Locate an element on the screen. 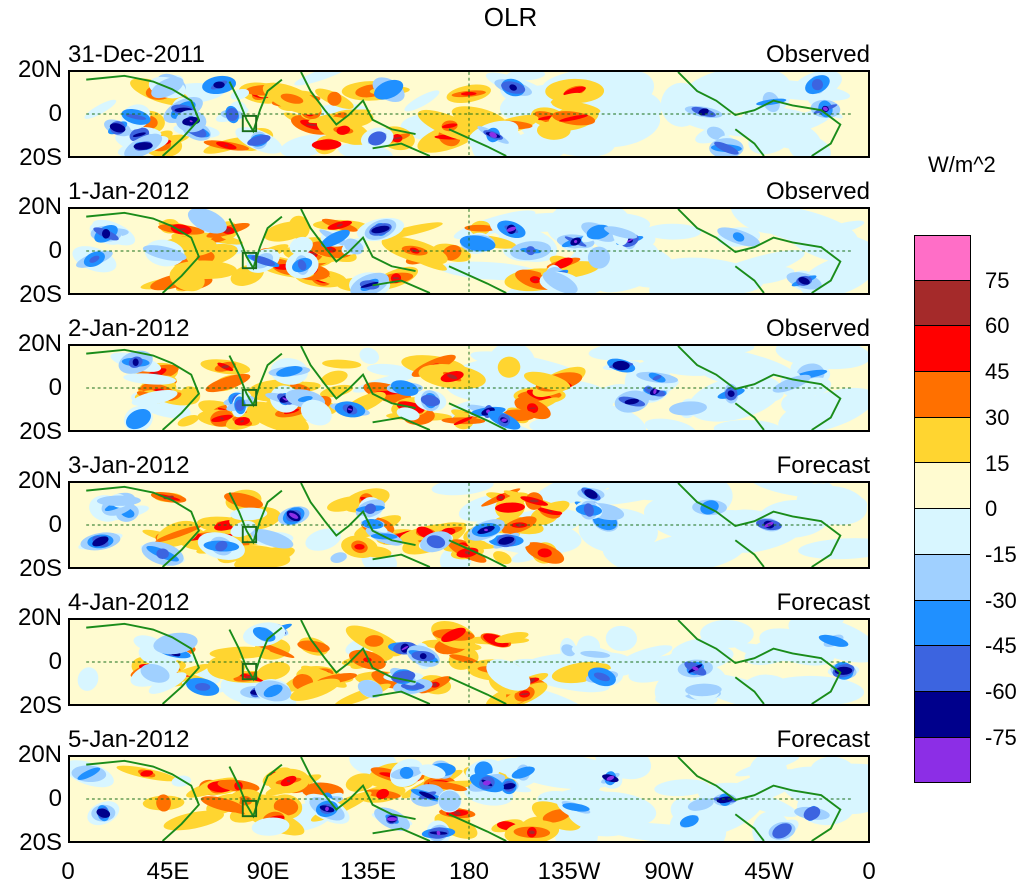 The width and height of the screenshot is (1021, 887). colorbar-label: 75 is located at coordinates (997, 280).